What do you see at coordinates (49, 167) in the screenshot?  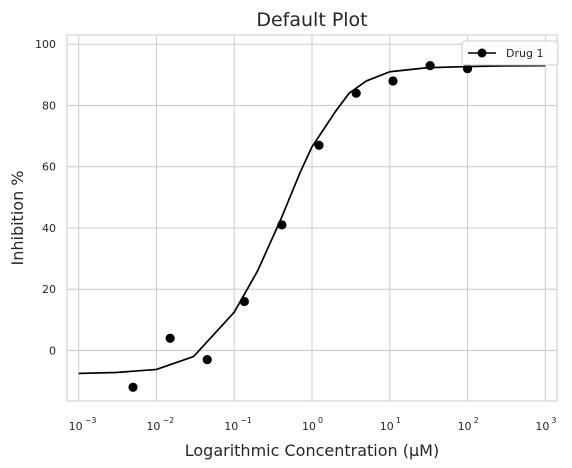 I see `y-tick-label: 60` at bounding box center [49, 167].